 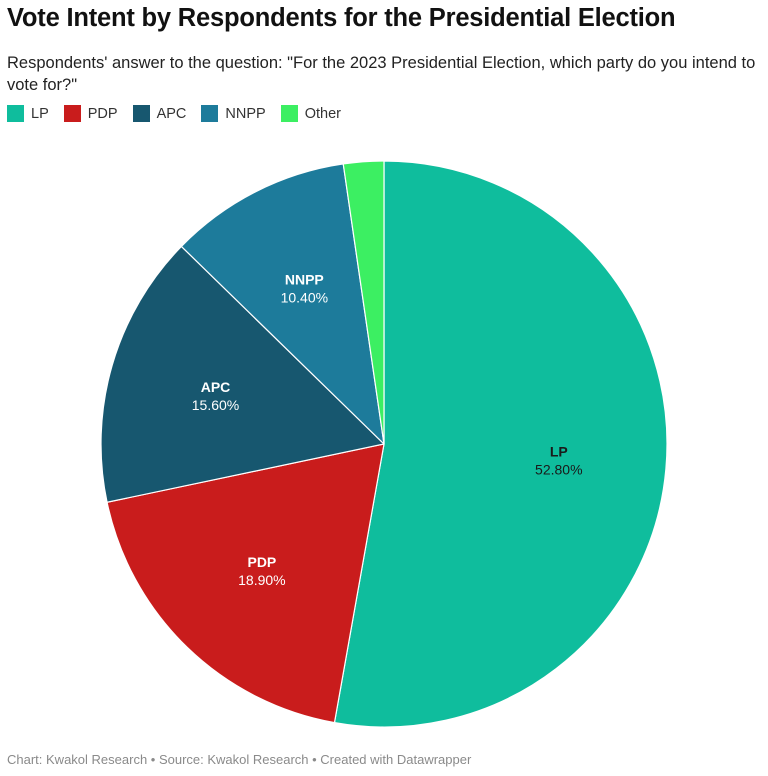 I want to click on legend-label: APC, so click(x=171, y=113).